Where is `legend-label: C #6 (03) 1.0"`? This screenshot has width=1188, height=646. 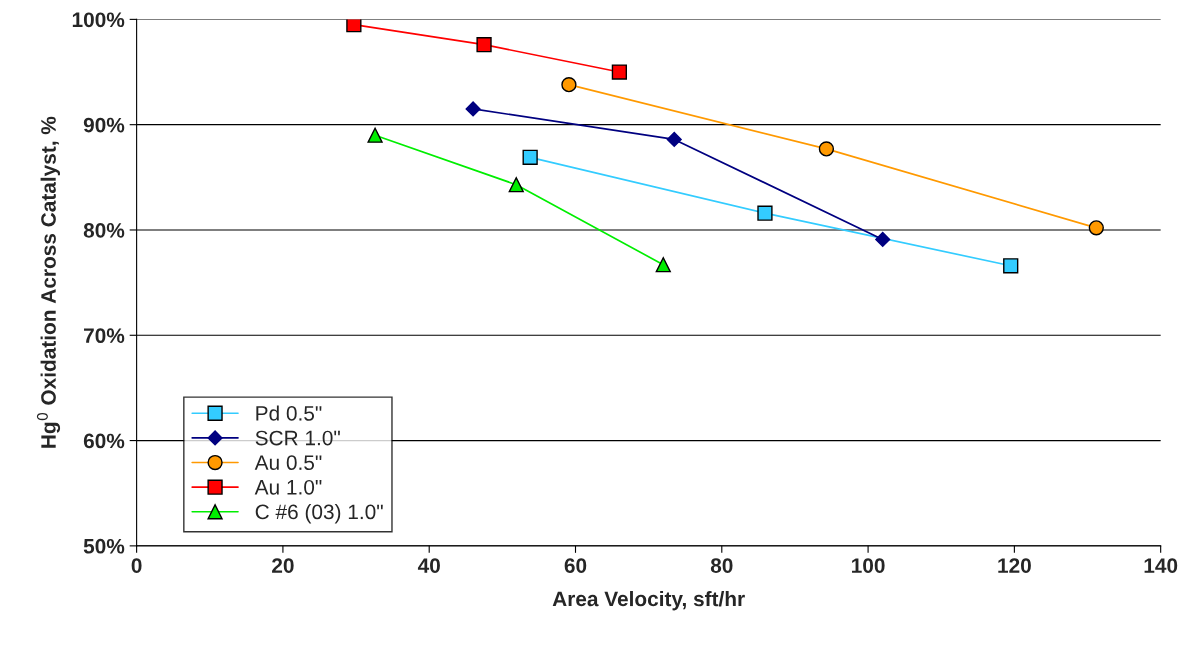
legend-label: C #6 (03) 1.0" is located at coordinates (319, 513).